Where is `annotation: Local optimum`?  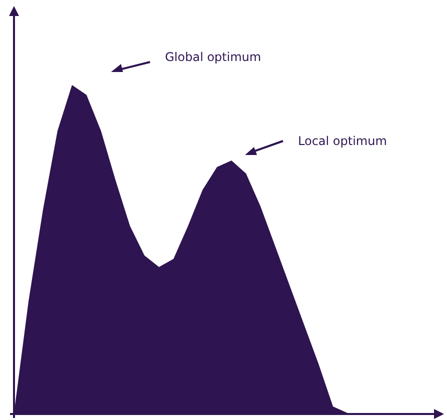
annotation: Local optimum is located at coordinates (342, 141).